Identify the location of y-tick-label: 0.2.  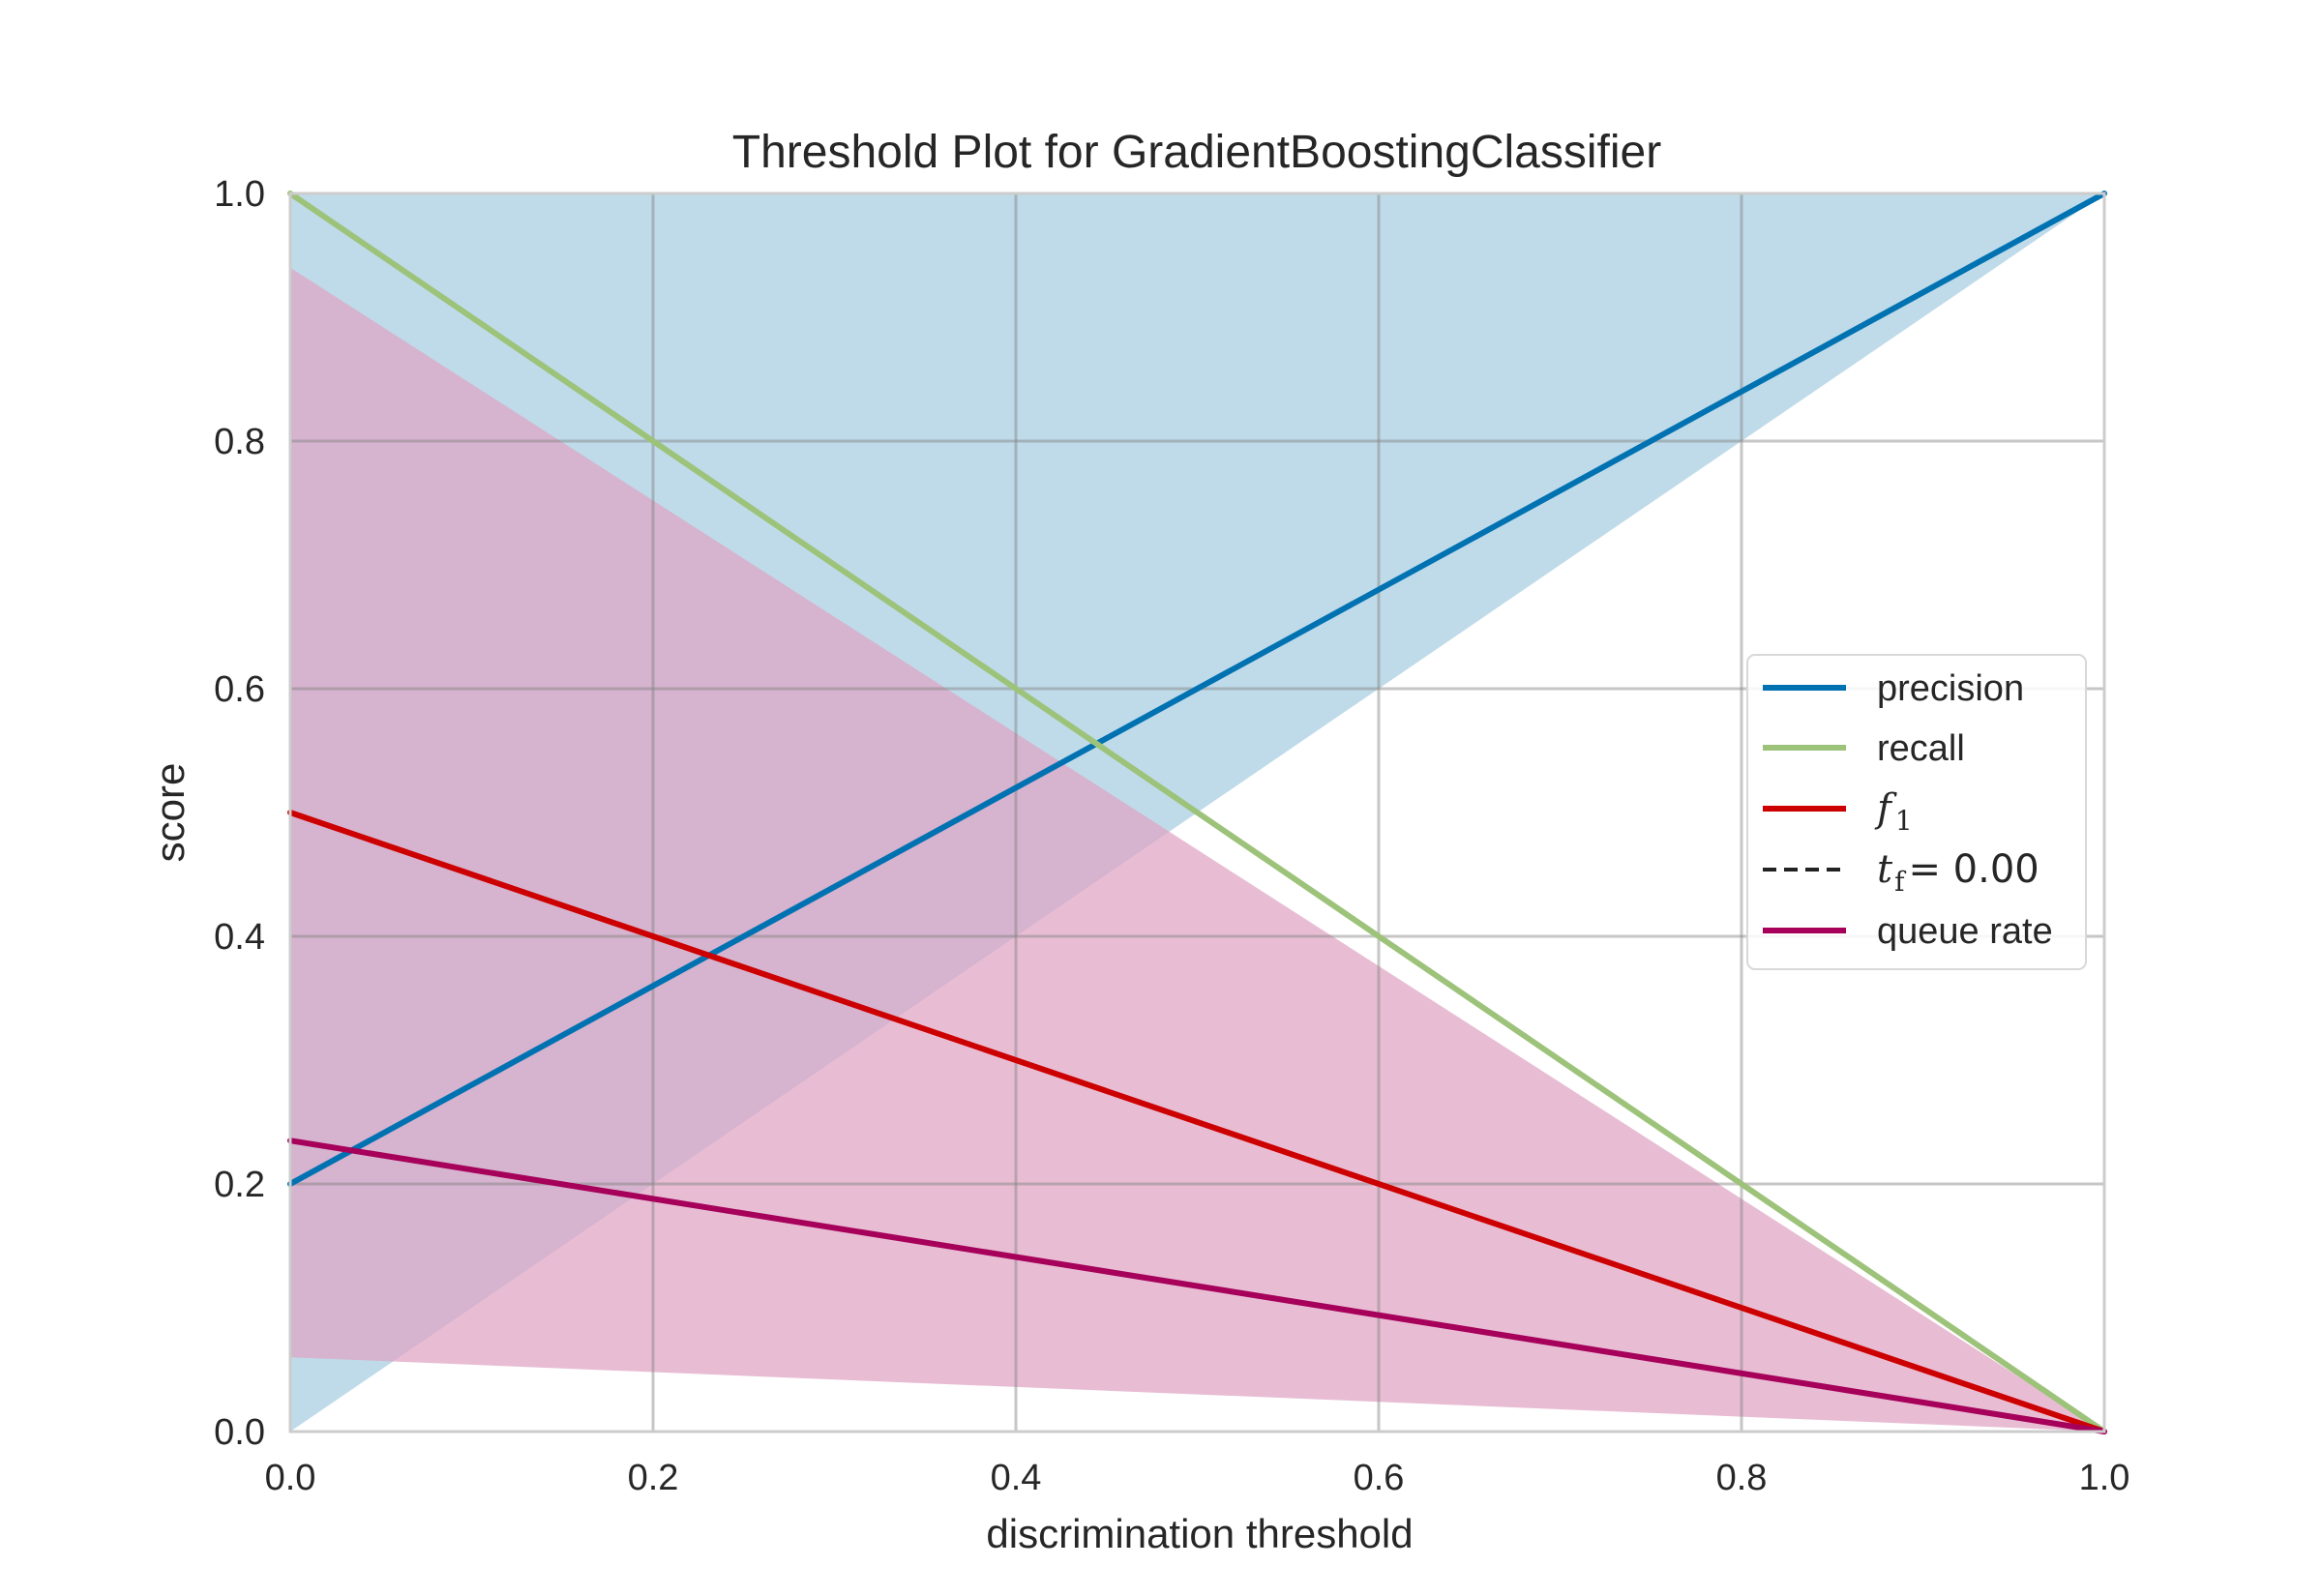
(239, 1185).